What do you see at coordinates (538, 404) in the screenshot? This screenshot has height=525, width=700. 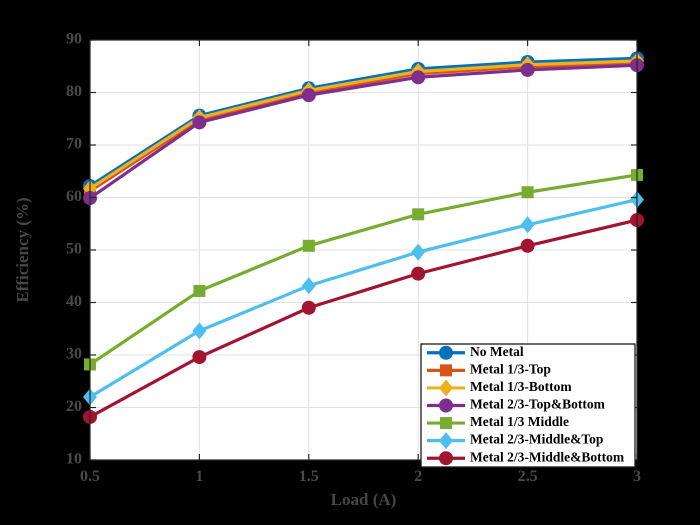 I see `legend-label: Metal 2/3-Top&Bottom` at bounding box center [538, 404].